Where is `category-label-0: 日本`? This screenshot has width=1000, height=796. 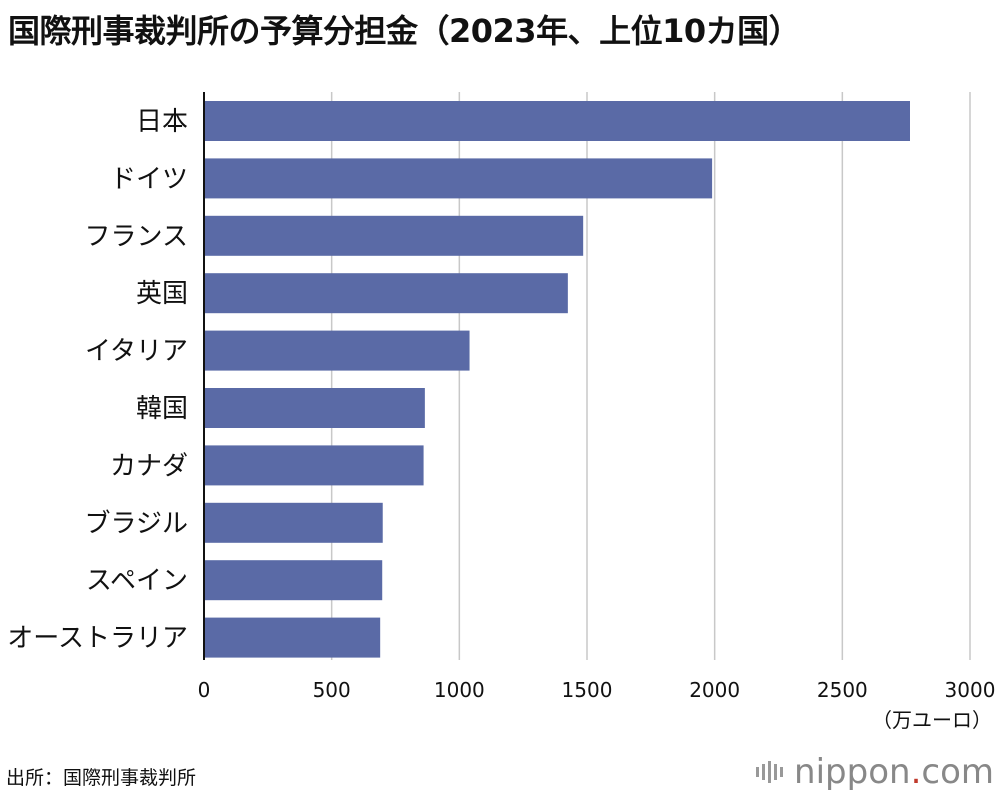
category-label-0: 日本 is located at coordinates (162, 122).